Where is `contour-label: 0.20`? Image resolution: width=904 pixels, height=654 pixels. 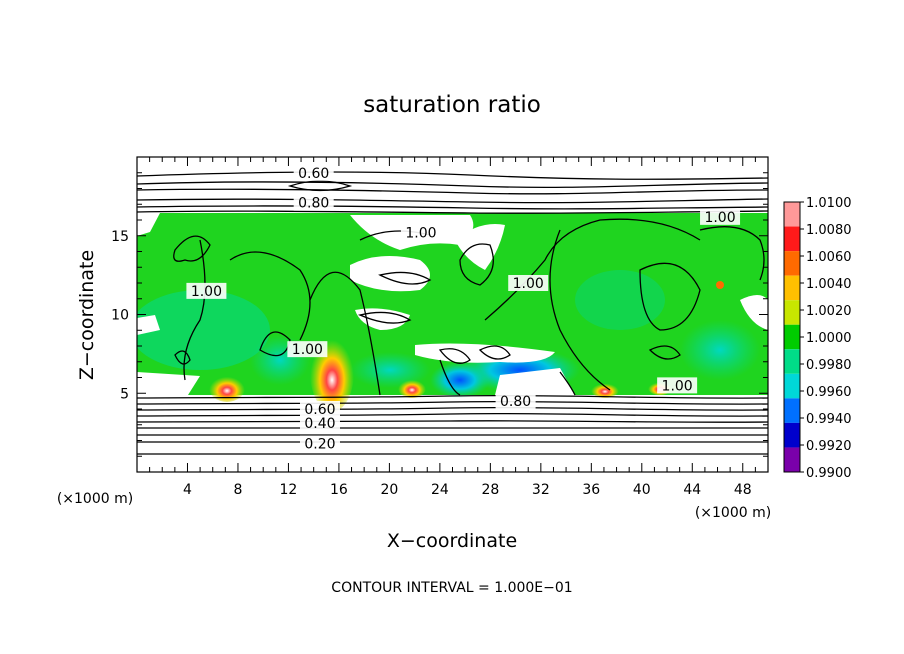
contour-label: 0.20 is located at coordinates (319, 445).